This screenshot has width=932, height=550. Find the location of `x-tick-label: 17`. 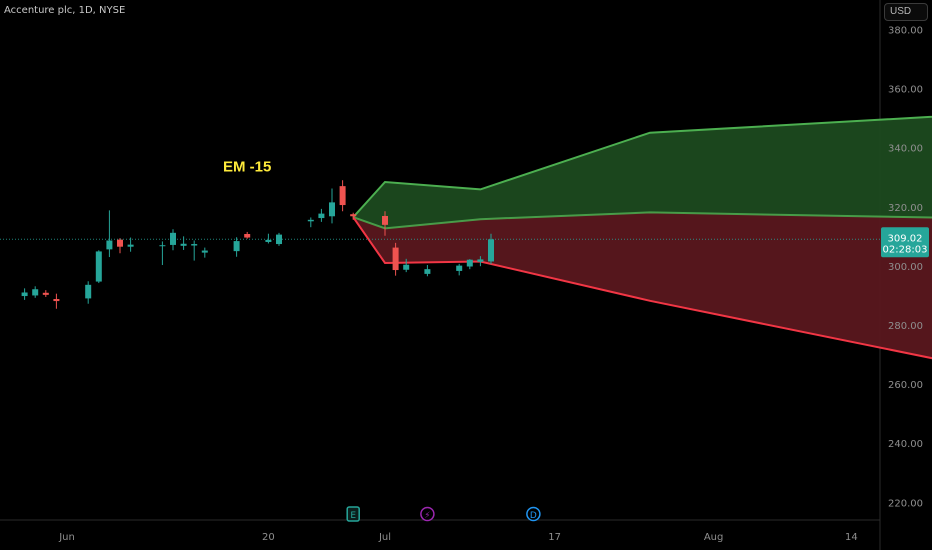

x-tick-label: 17 is located at coordinates (554, 537).